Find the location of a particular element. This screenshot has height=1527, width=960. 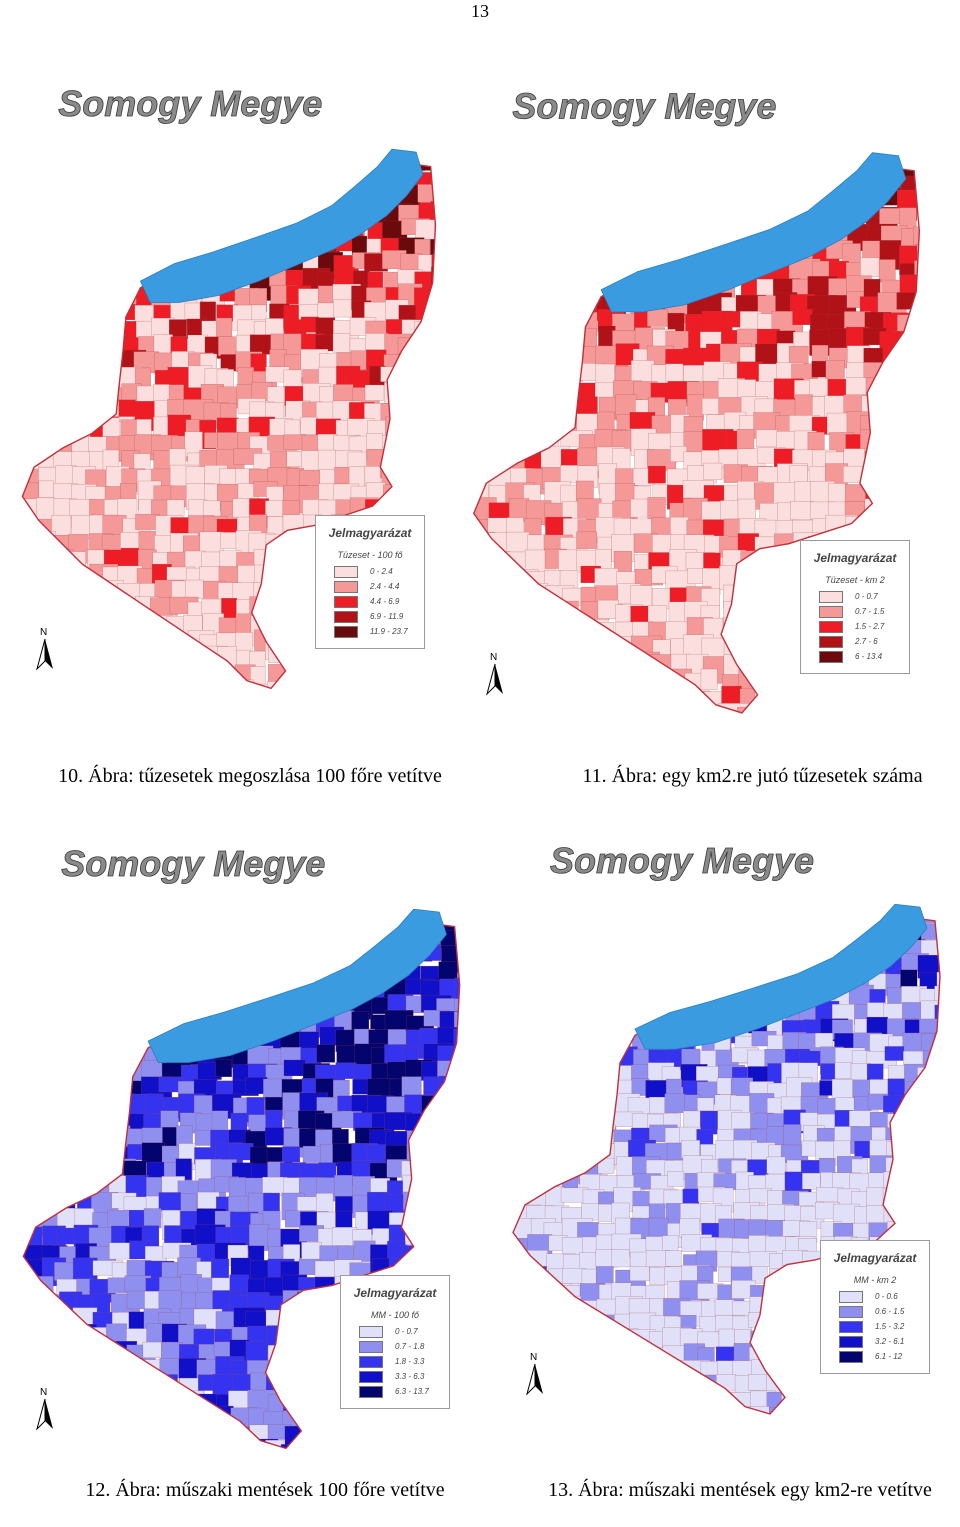

legend-subtitle: Tüzeset - 100 fő is located at coordinates (370, 555).